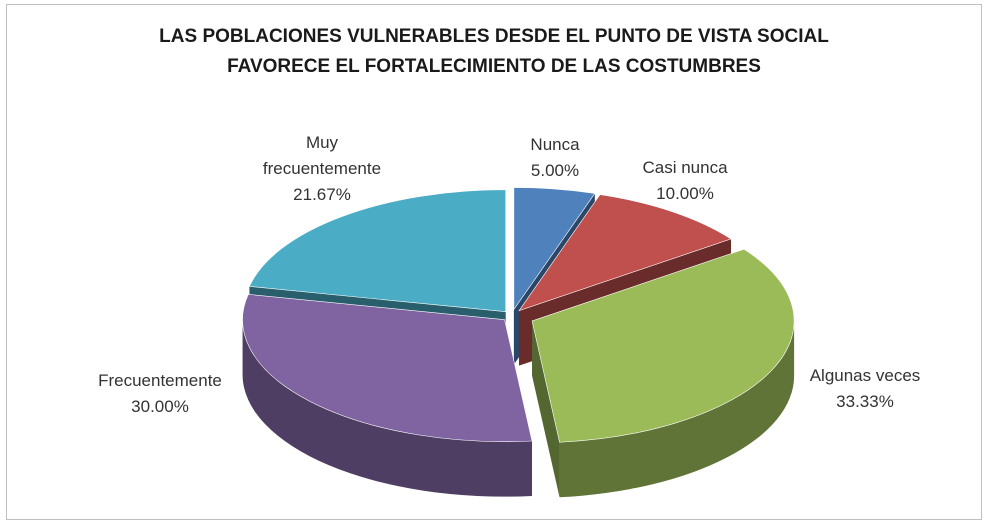  I want to click on value-label: 10.00%, so click(685, 193).